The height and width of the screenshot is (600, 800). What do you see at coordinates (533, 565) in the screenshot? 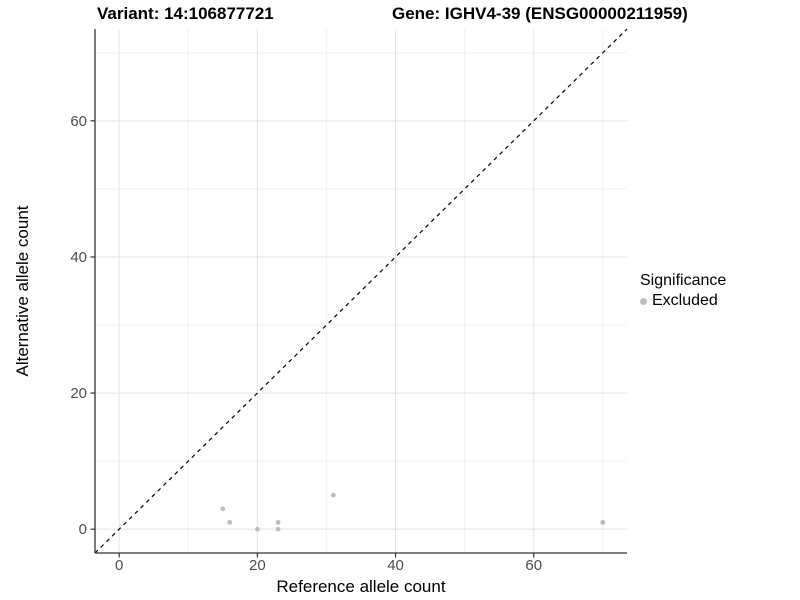
I see `x-tick-label: 60` at bounding box center [533, 565].